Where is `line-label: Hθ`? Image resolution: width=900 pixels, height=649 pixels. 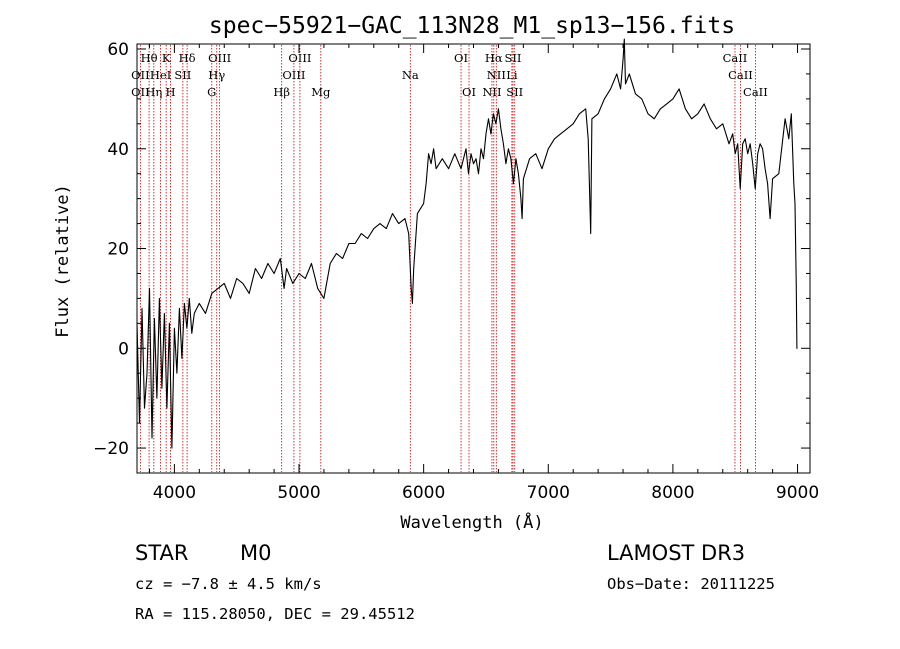
line-label: Hθ is located at coordinates (149, 58).